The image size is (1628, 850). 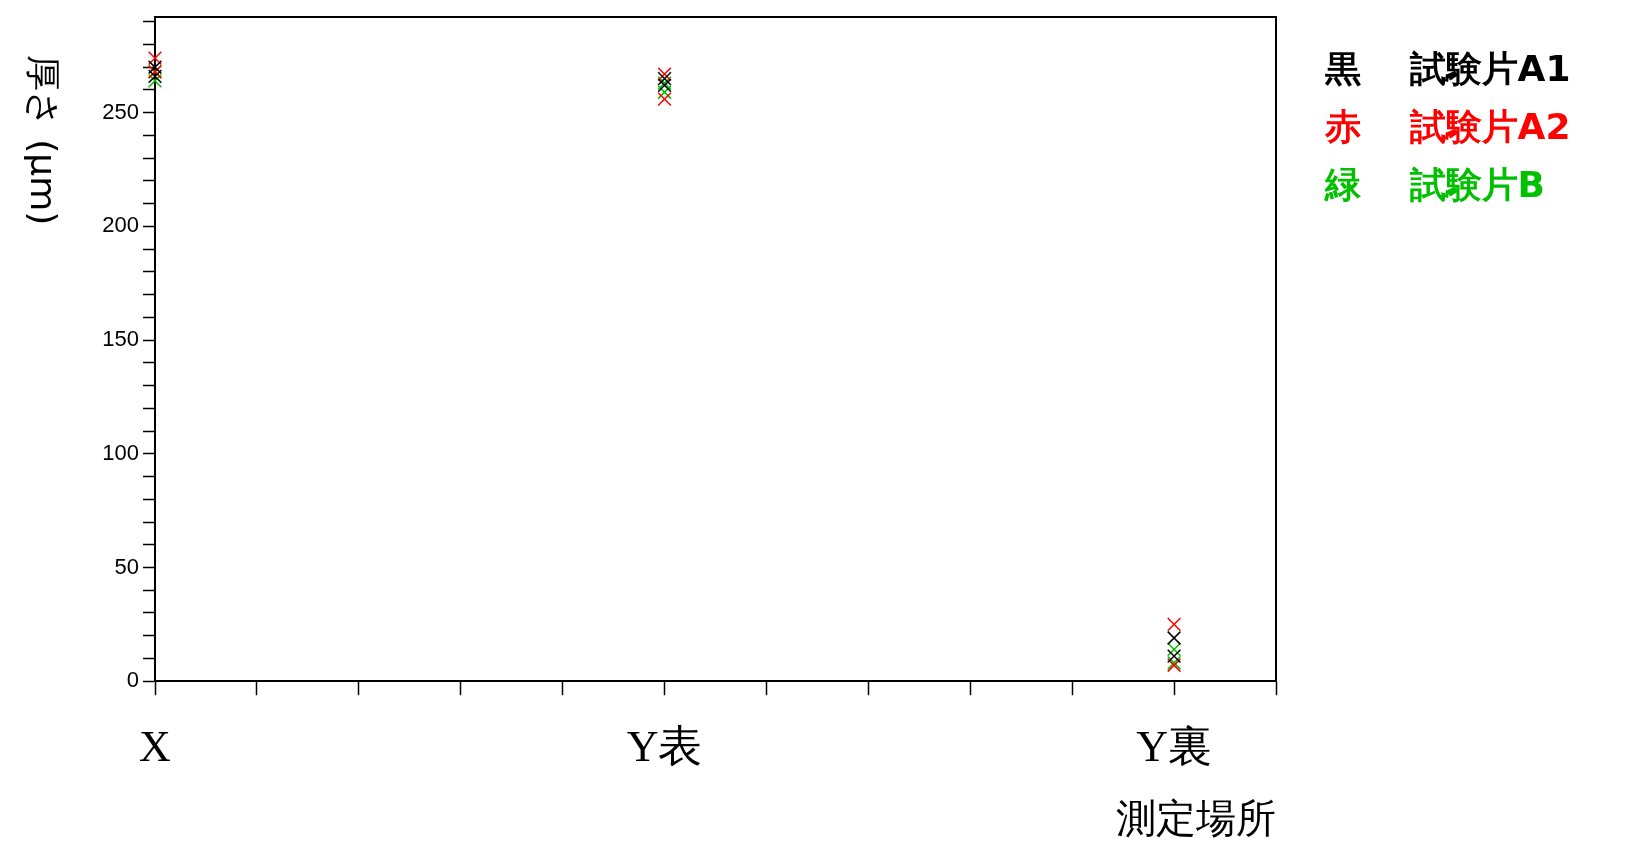 I want to click on y-tick-label: 100, so click(x=120, y=452).